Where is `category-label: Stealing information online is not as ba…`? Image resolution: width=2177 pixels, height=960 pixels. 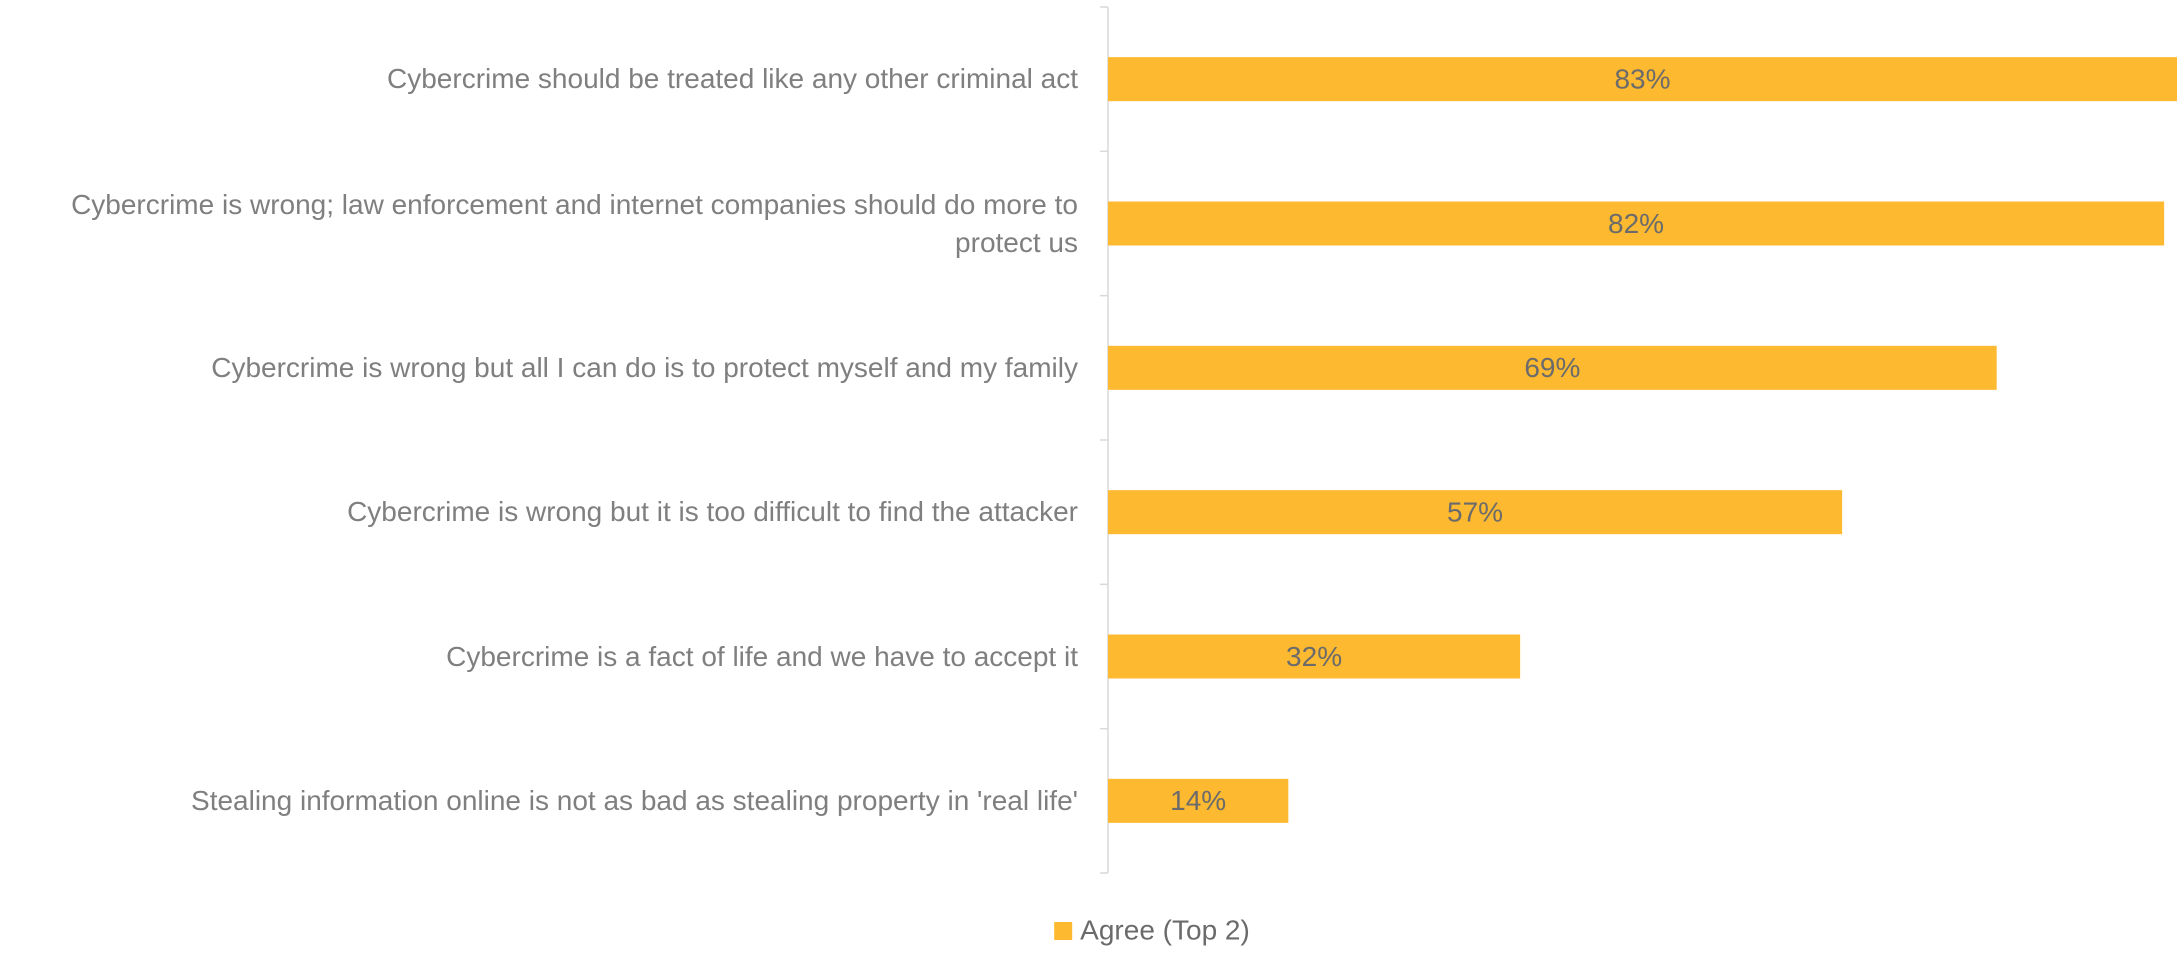
category-label: Stealing information online is not as ba… is located at coordinates (634, 800).